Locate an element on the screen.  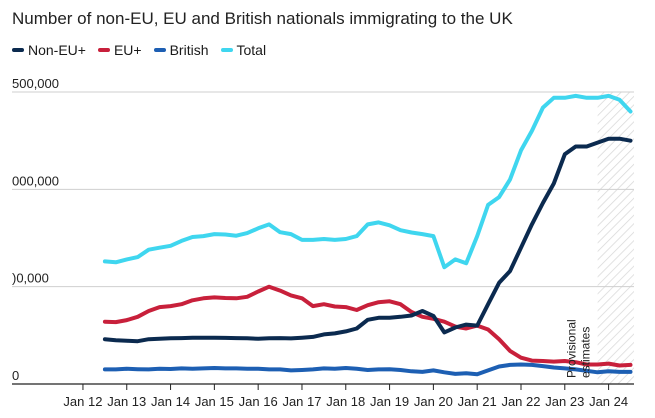
x-tick-label: Jan 16 is located at coordinates (258, 401).